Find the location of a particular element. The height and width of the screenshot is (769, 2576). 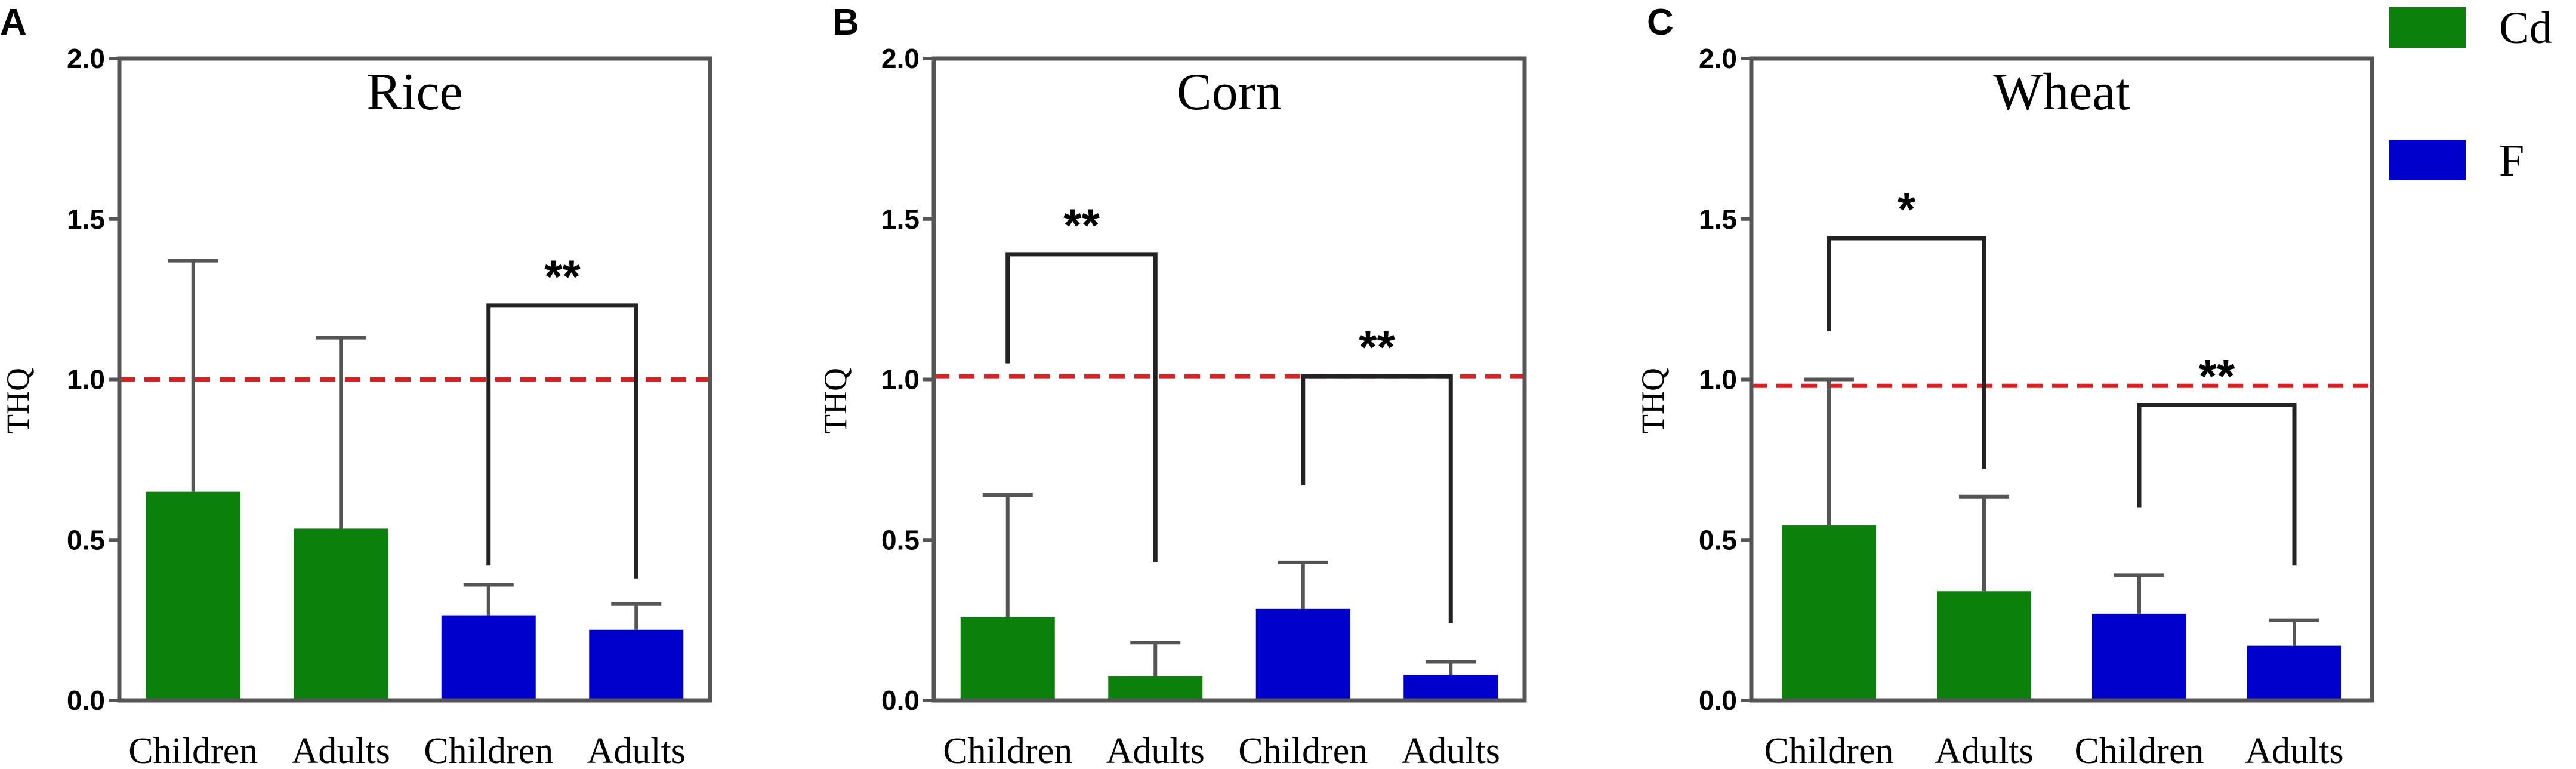

significance-label: * is located at coordinates (1907, 209).